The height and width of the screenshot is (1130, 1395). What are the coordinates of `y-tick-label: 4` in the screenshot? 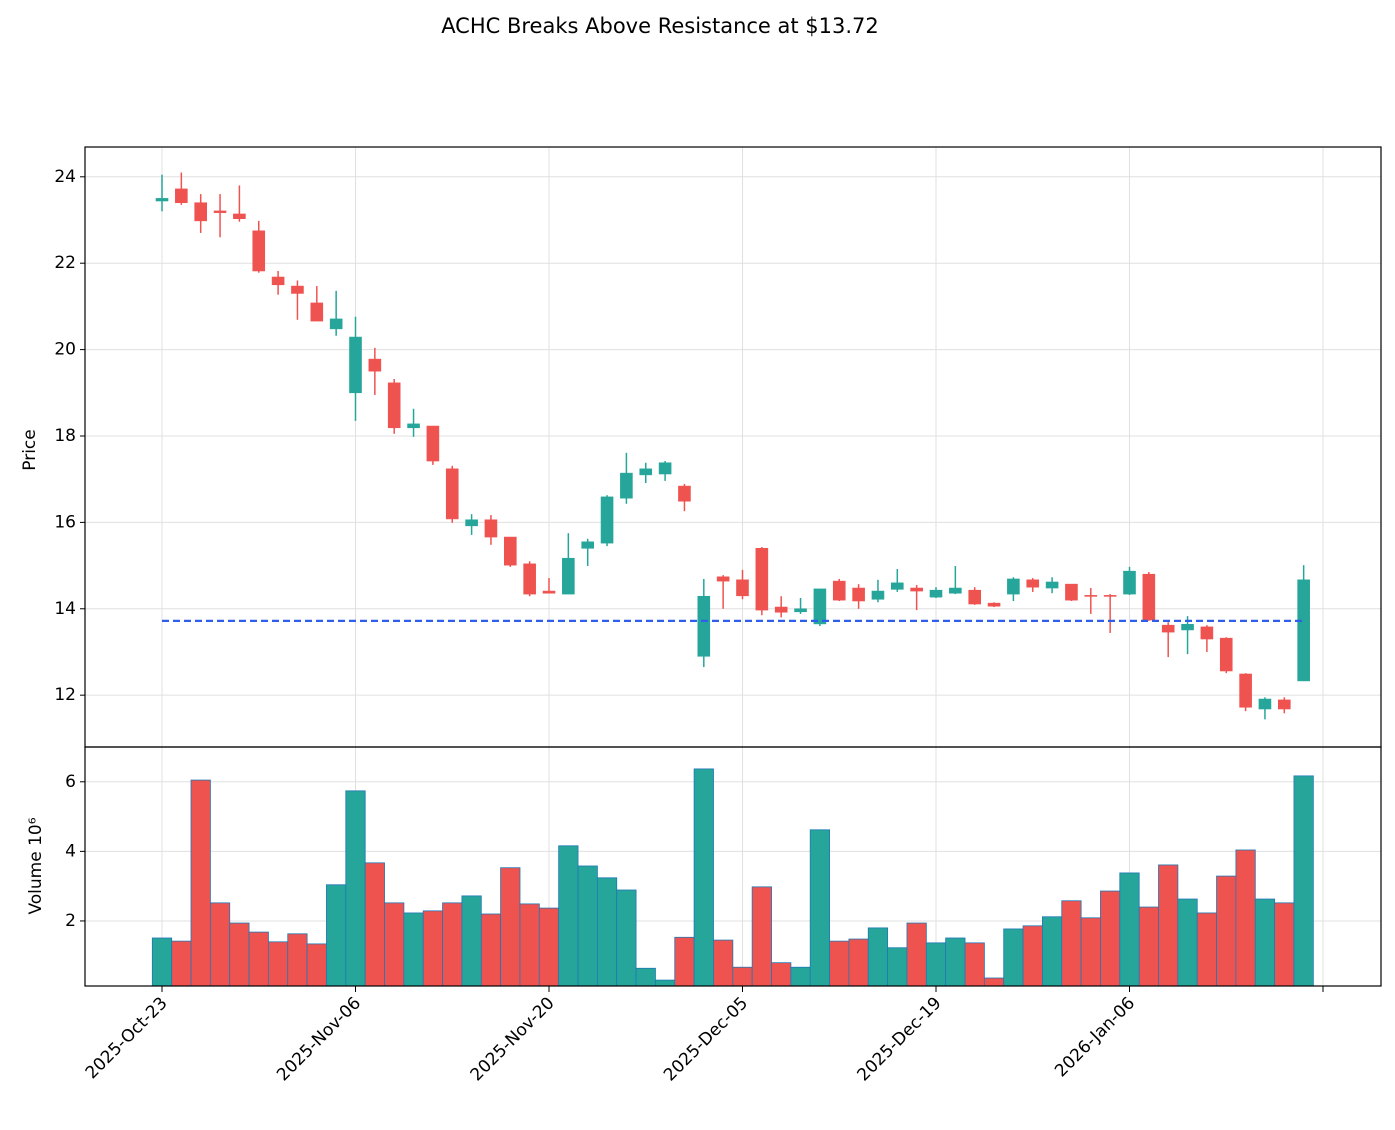 It's located at (70, 851).